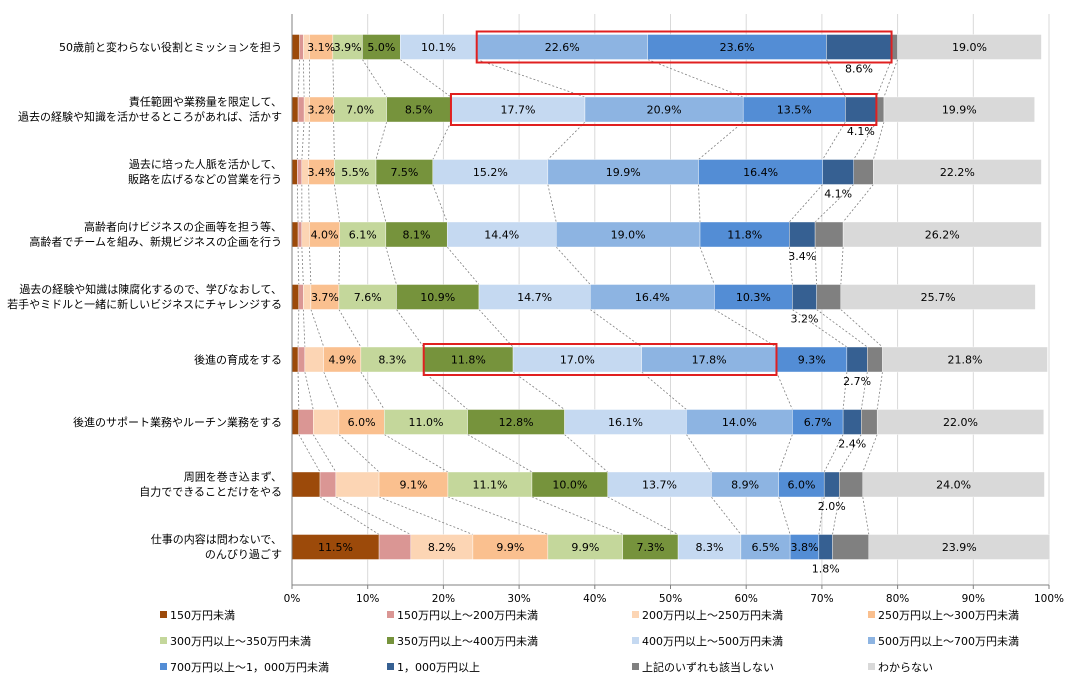 The height and width of the screenshot is (692, 1079). Describe the element at coordinates (150, 289) in the screenshot. I see `category-label: 過去の経験や知識は陳腐化するので、学びなおして、` at that location.